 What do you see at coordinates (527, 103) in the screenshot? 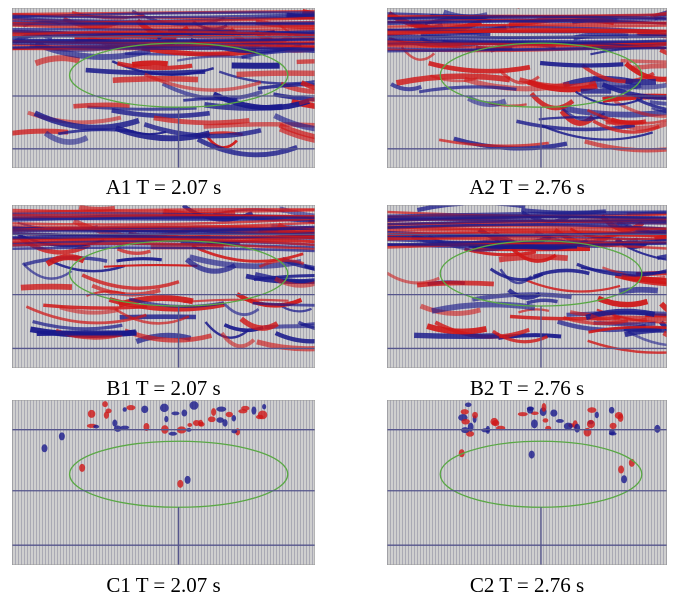
I see `wavefield-panel: A2 T = 2.76 s` at bounding box center [527, 103].